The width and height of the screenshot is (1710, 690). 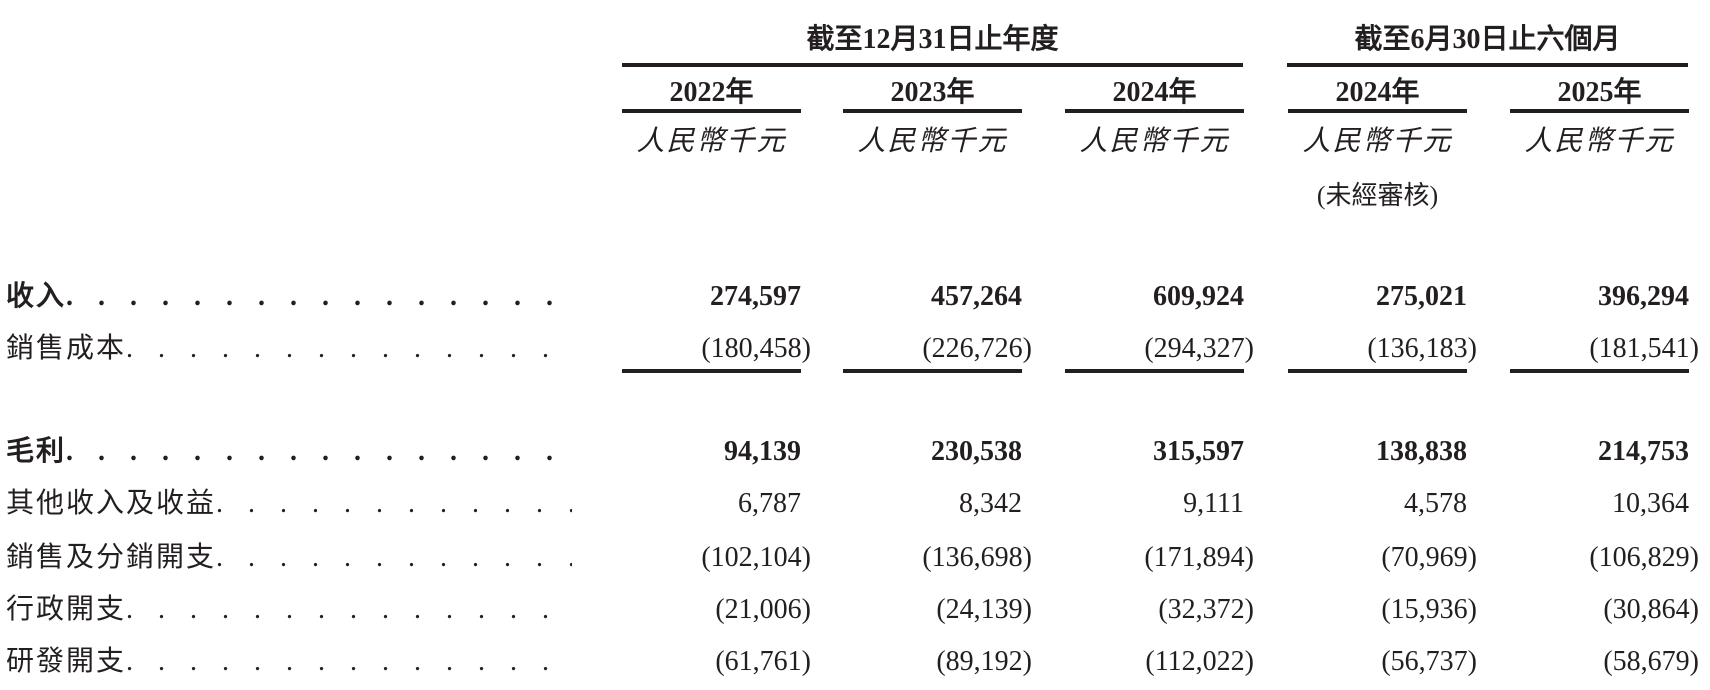 I want to click on cell-value: 274,597, so click(x=755, y=296).